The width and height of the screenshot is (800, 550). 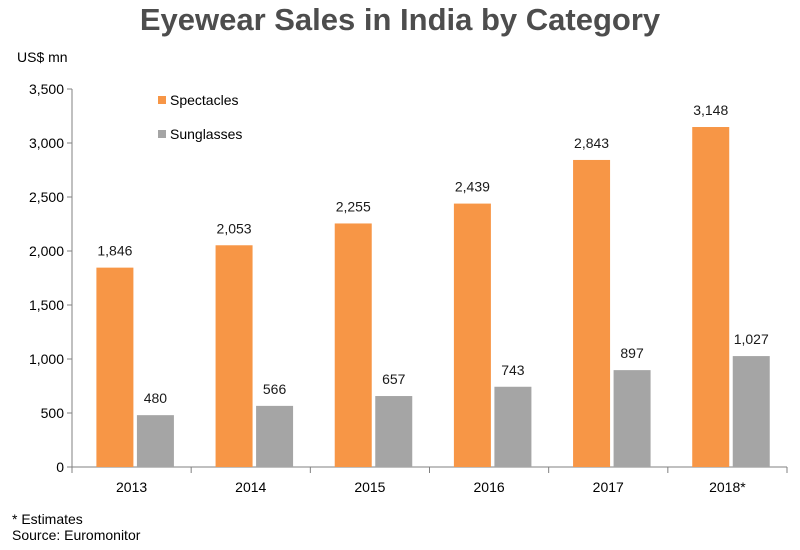 What do you see at coordinates (353, 206) in the screenshot?
I see `data-label-spectacles: 2,255` at bounding box center [353, 206].